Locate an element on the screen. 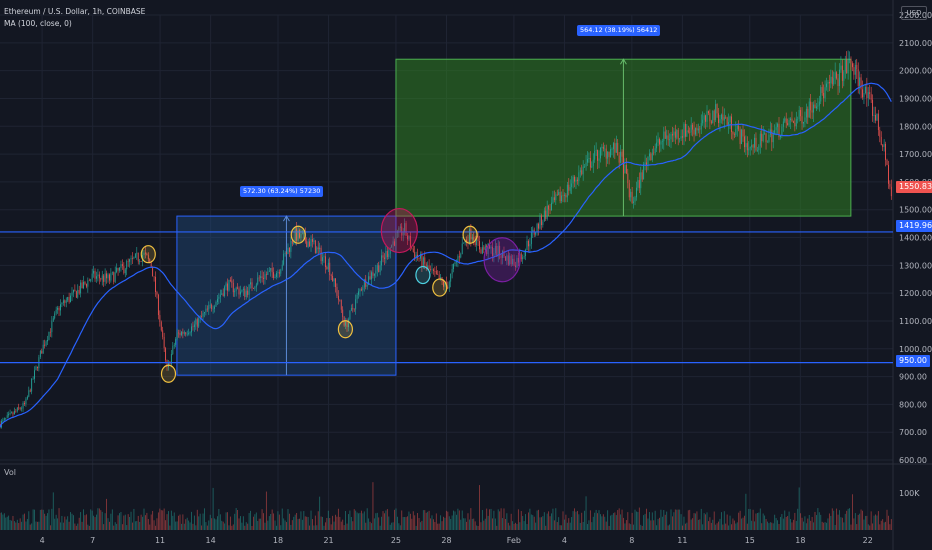 The height and width of the screenshot is (550, 932). price-axis-label: 2000.00 is located at coordinates (915, 71).